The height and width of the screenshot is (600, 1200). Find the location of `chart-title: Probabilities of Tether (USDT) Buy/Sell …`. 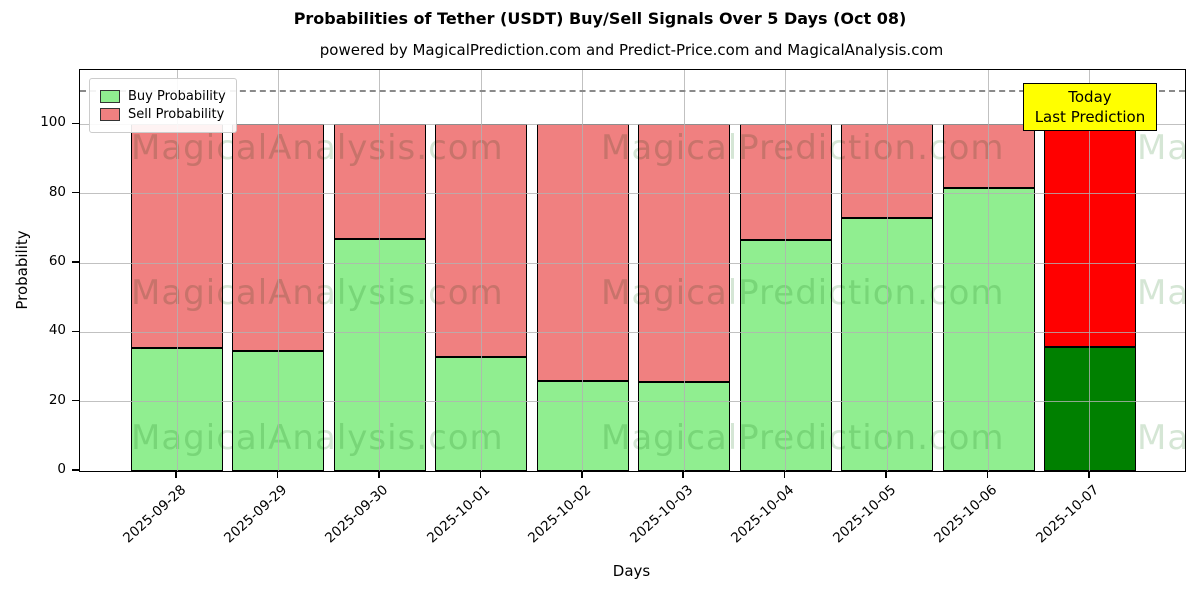

chart-title: Probabilities of Tether (USDT) Buy/Sell … is located at coordinates (600, 18).